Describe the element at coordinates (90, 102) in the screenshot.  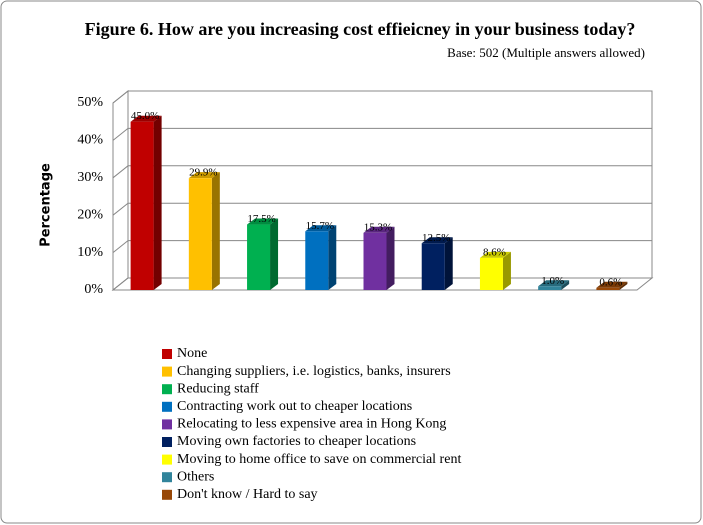
I see `y-tick-label: 50%` at that location.